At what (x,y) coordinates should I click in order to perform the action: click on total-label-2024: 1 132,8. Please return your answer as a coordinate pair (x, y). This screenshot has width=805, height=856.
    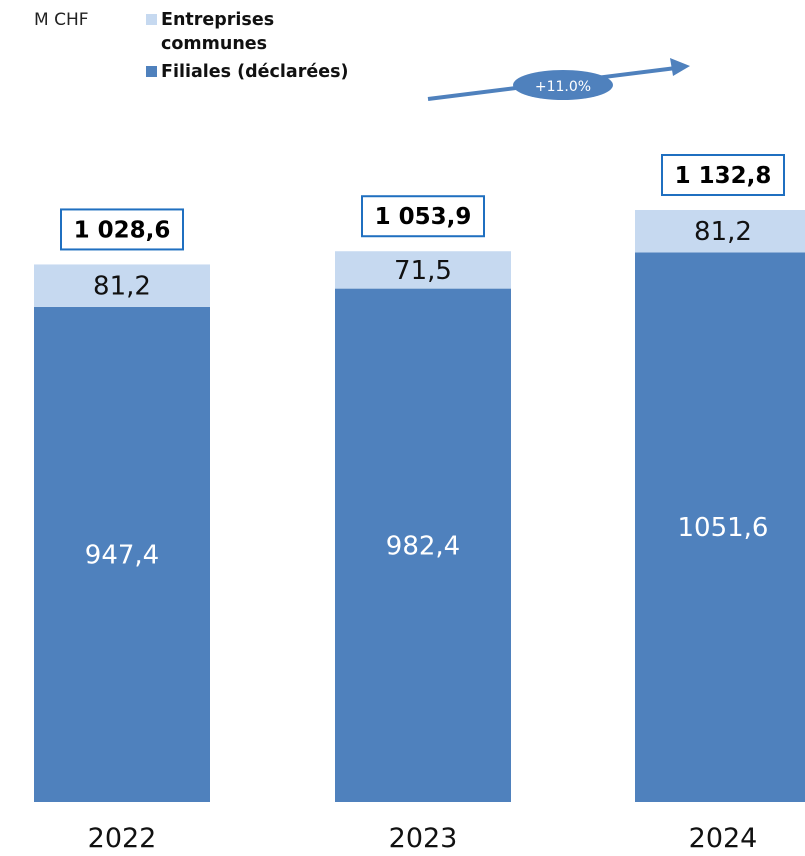
    Looking at the image, I should click on (723, 176).